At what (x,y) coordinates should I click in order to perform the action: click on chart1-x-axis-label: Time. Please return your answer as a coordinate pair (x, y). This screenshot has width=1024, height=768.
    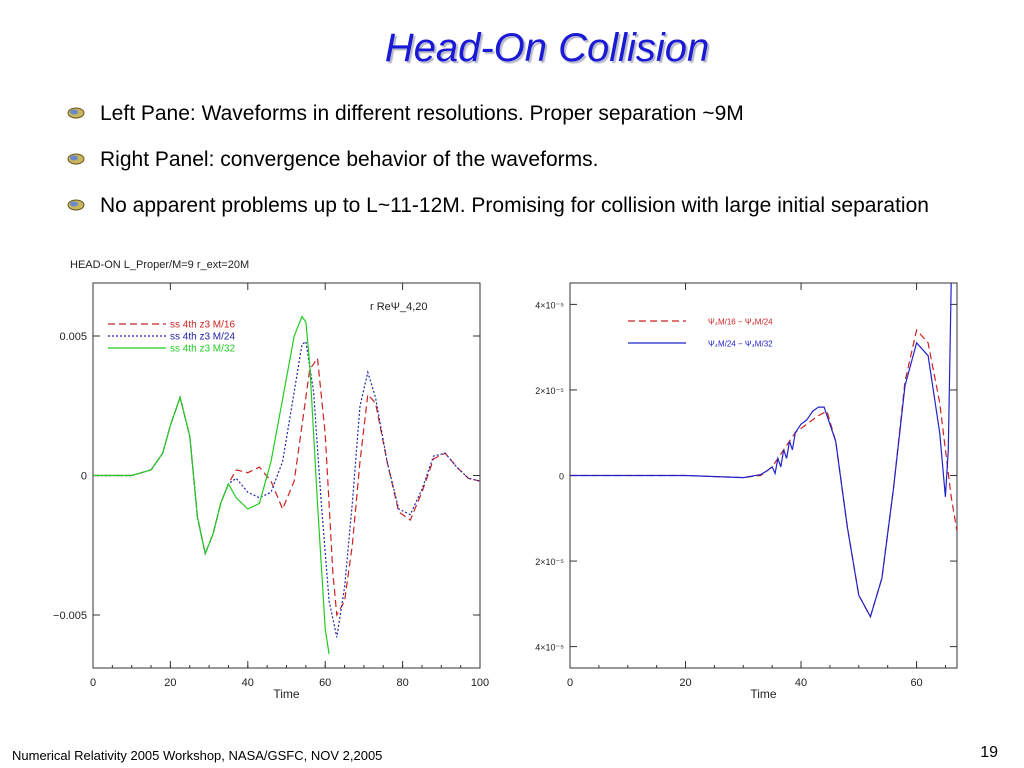
    Looking at the image, I should click on (286, 694).